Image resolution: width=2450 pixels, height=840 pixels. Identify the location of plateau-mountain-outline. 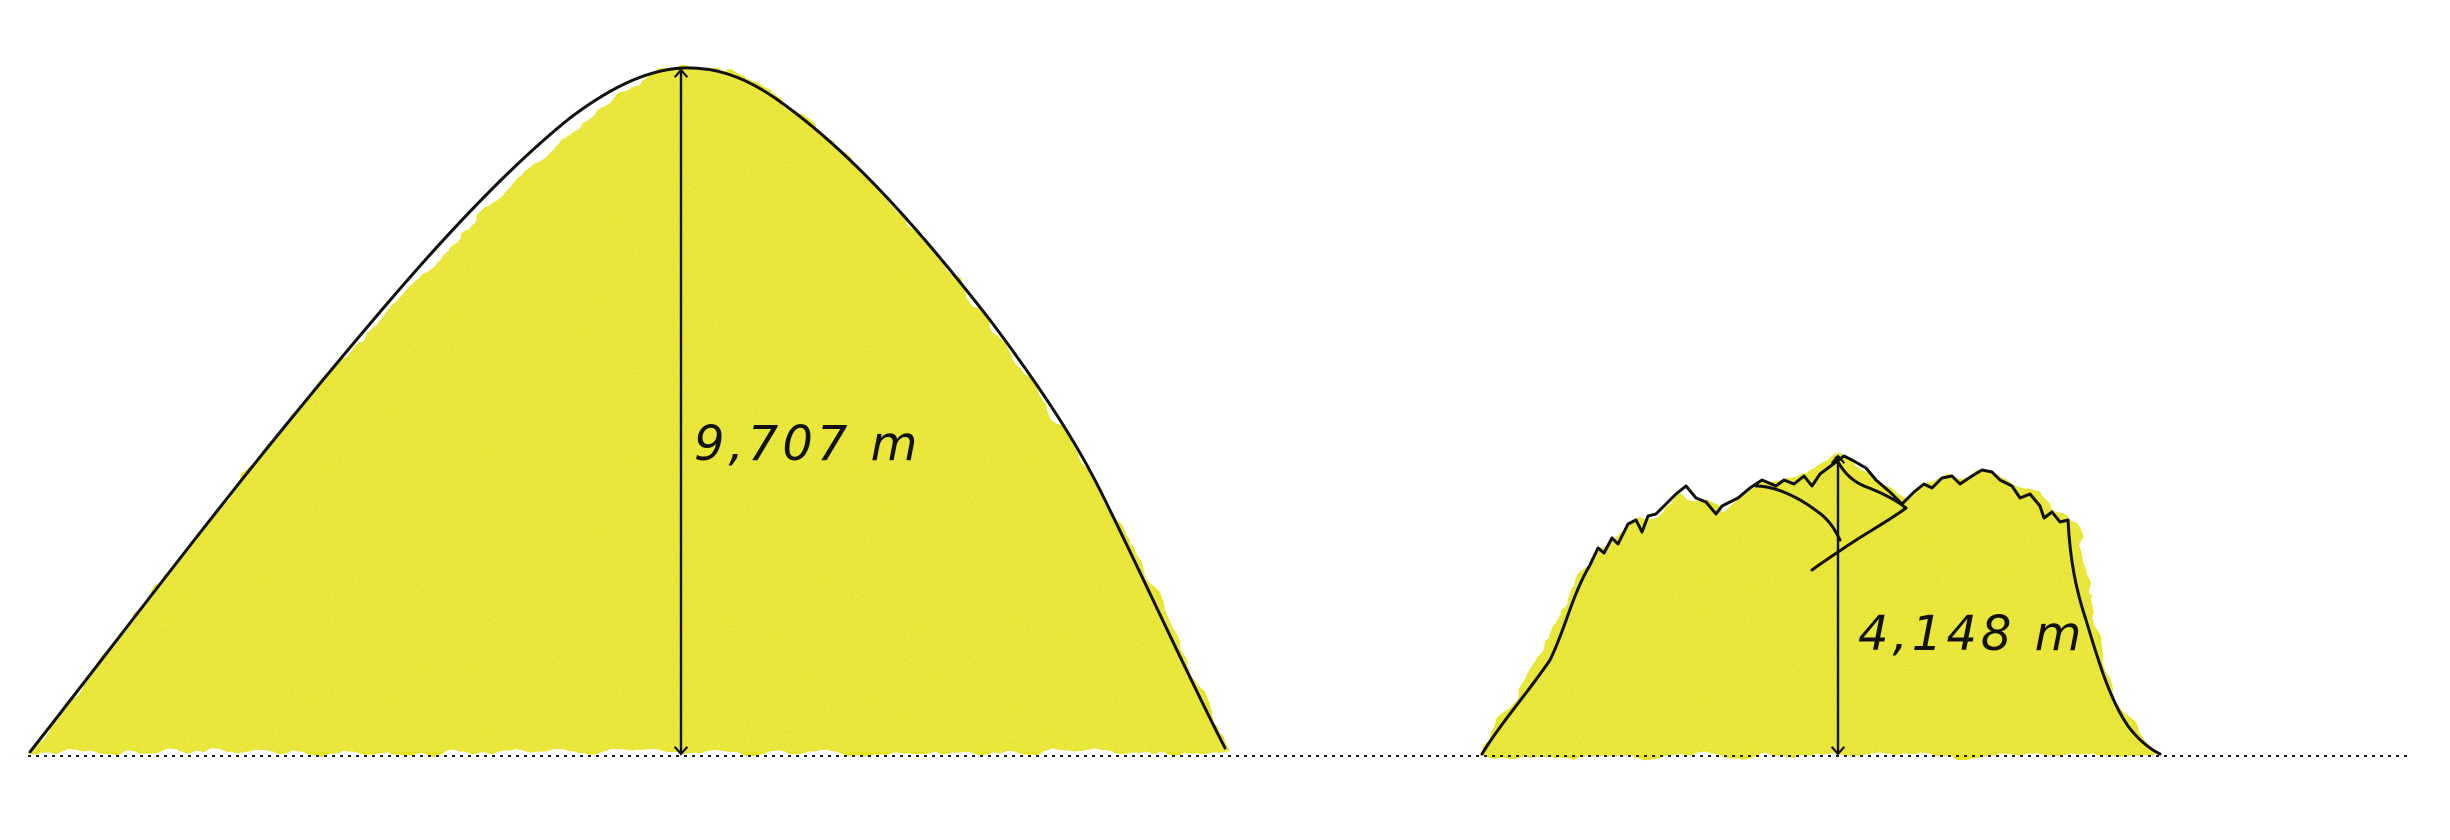
(1821, 605).